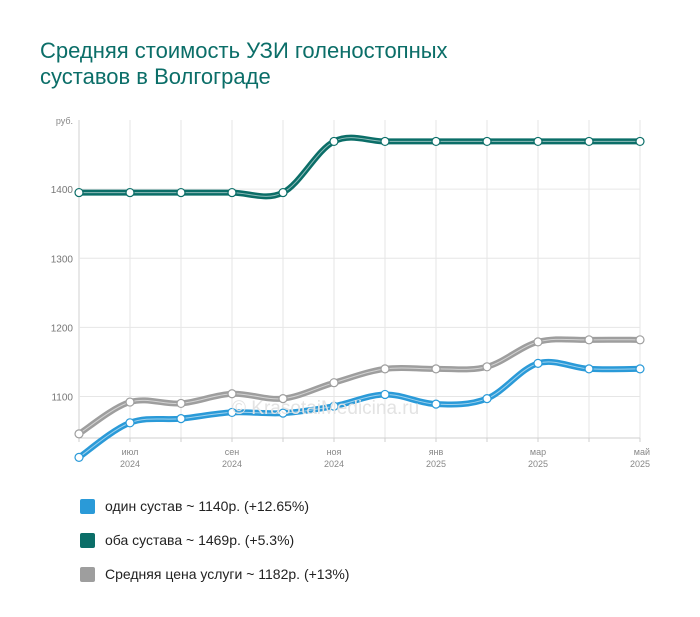 The image size is (700, 617). Describe the element at coordinates (244, 50) in the screenshot. I see `chart-title-line-1: Средняя стоимость УЗИ голеностопных` at that location.